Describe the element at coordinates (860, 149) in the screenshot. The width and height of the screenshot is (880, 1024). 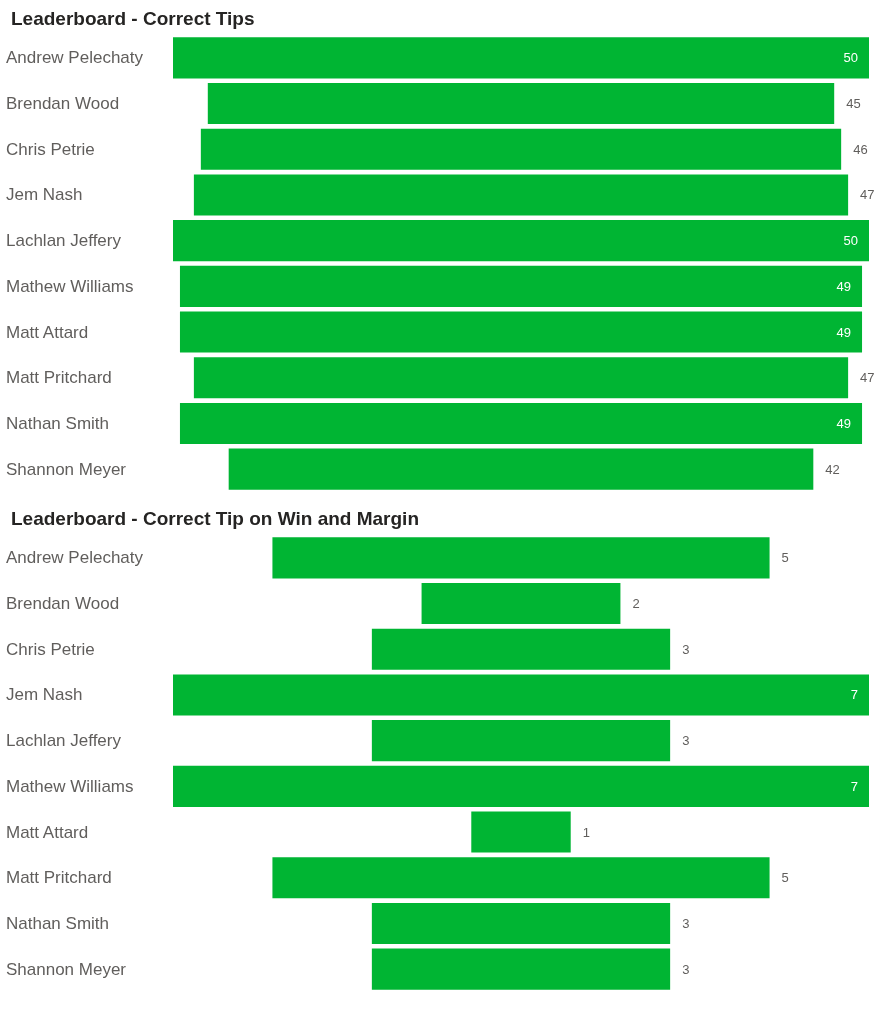
I see `data-label: 46` at that location.